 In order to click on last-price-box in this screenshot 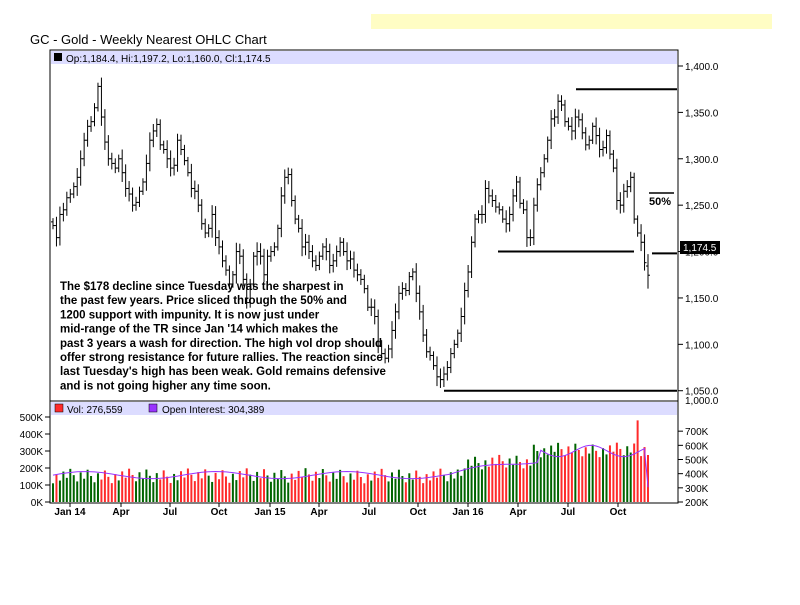, I will do `click(700, 247)`.